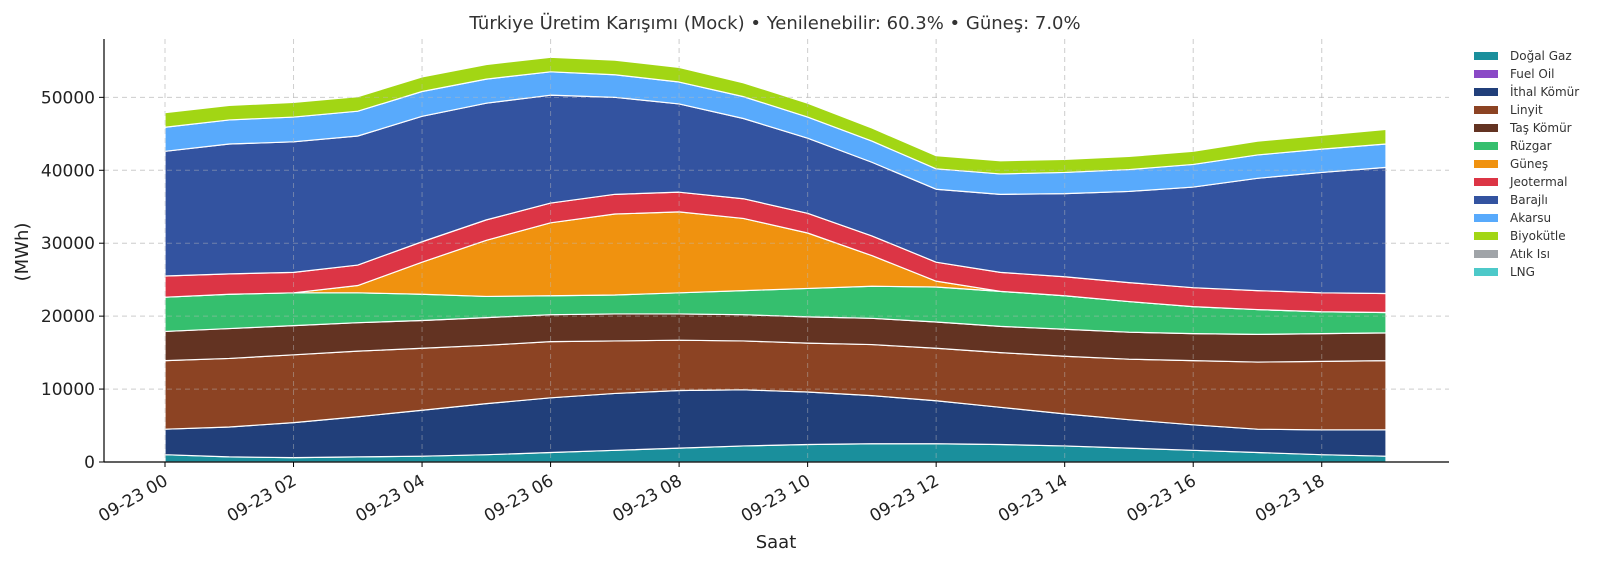  Describe the element at coordinates (1526, 110) in the screenshot. I see `legend-label: Linyit` at that location.